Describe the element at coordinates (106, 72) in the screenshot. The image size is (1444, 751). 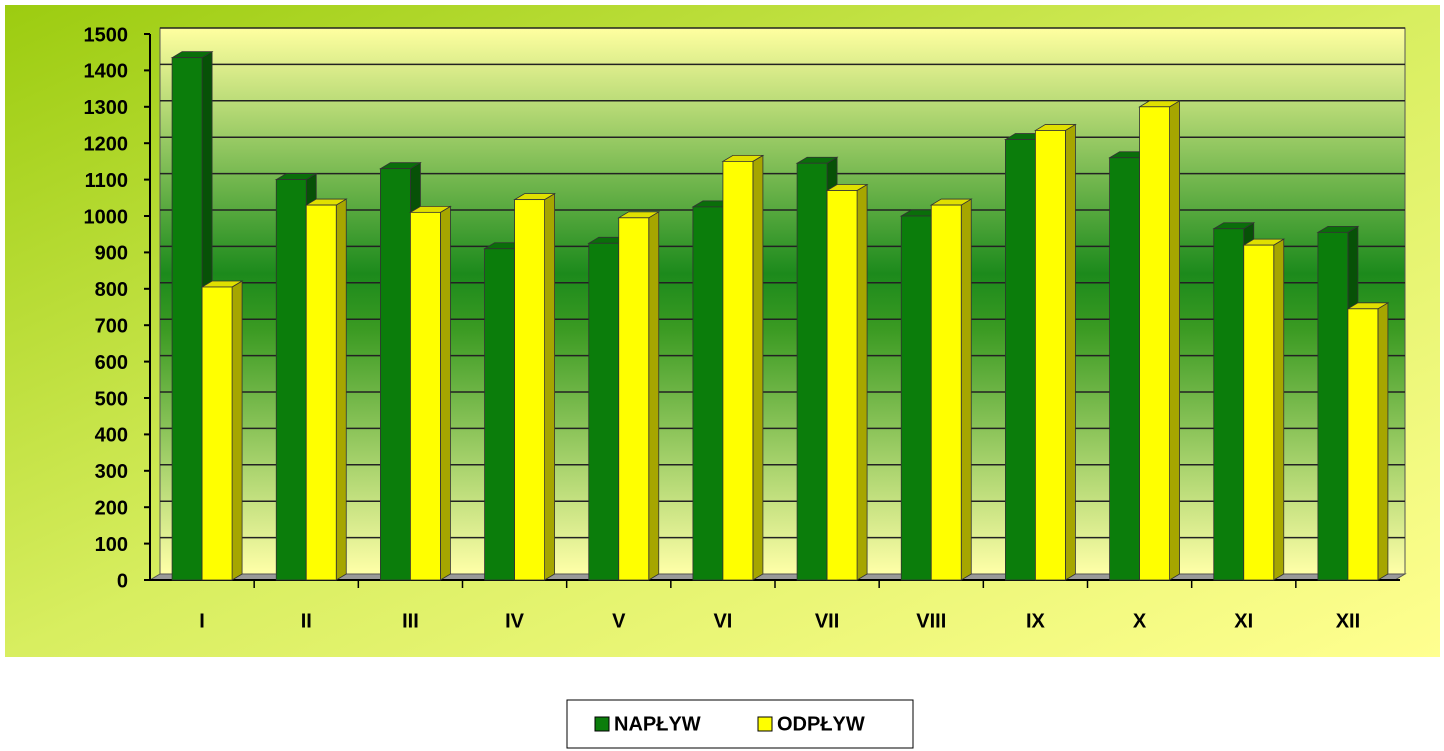
I see `y-tick-label: 1400` at that location.